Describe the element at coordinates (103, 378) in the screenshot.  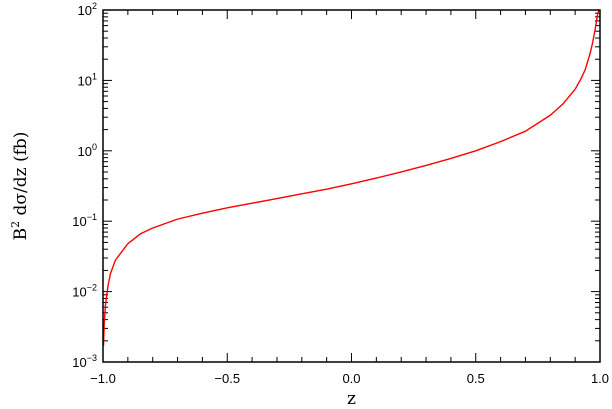
I see `x-tick-label: −1.0` at that location.